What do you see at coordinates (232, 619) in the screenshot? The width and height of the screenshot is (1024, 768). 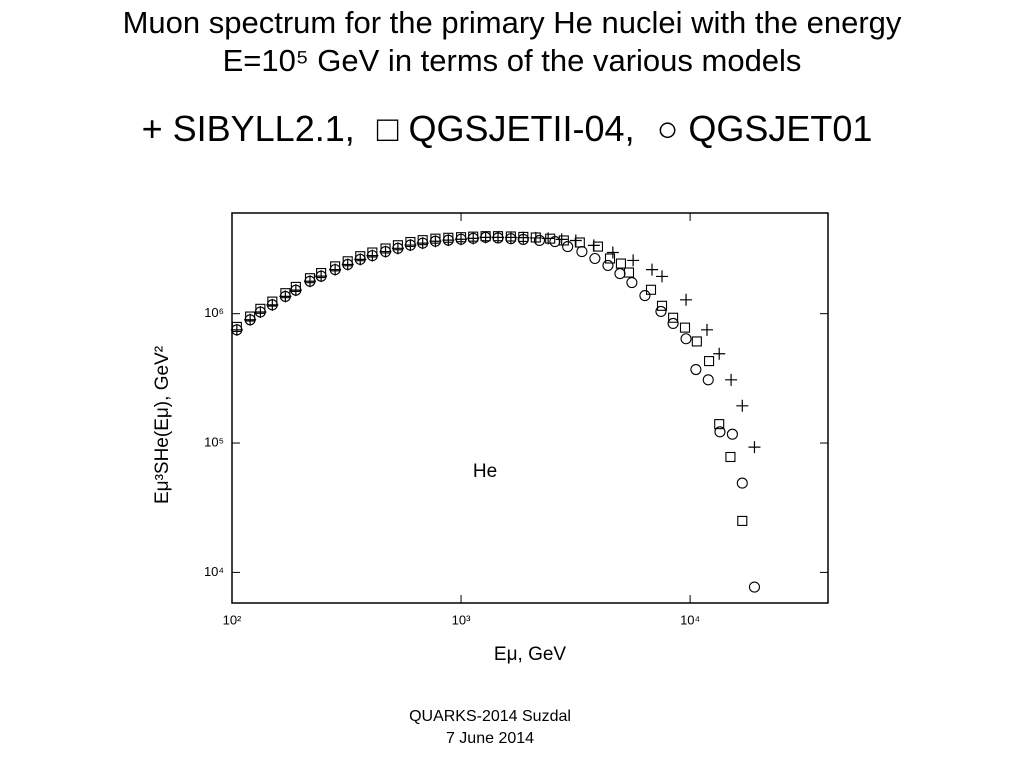 I see `x-tick-label: 10²` at bounding box center [232, 619].